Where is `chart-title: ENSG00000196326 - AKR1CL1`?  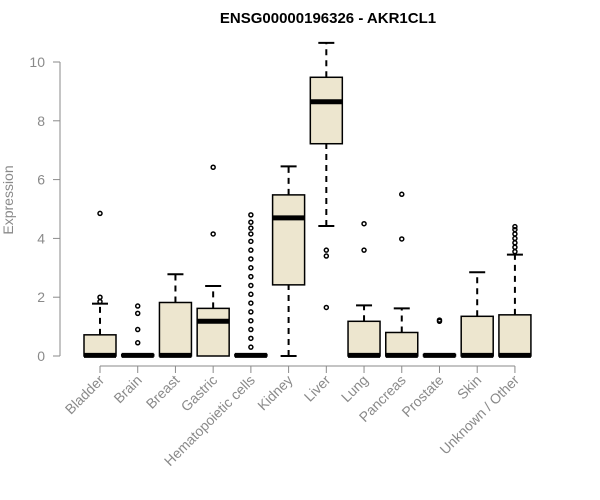
chart-title: ENSG00000196326 - AKR1CL1 is located at coordinates (328, 18).